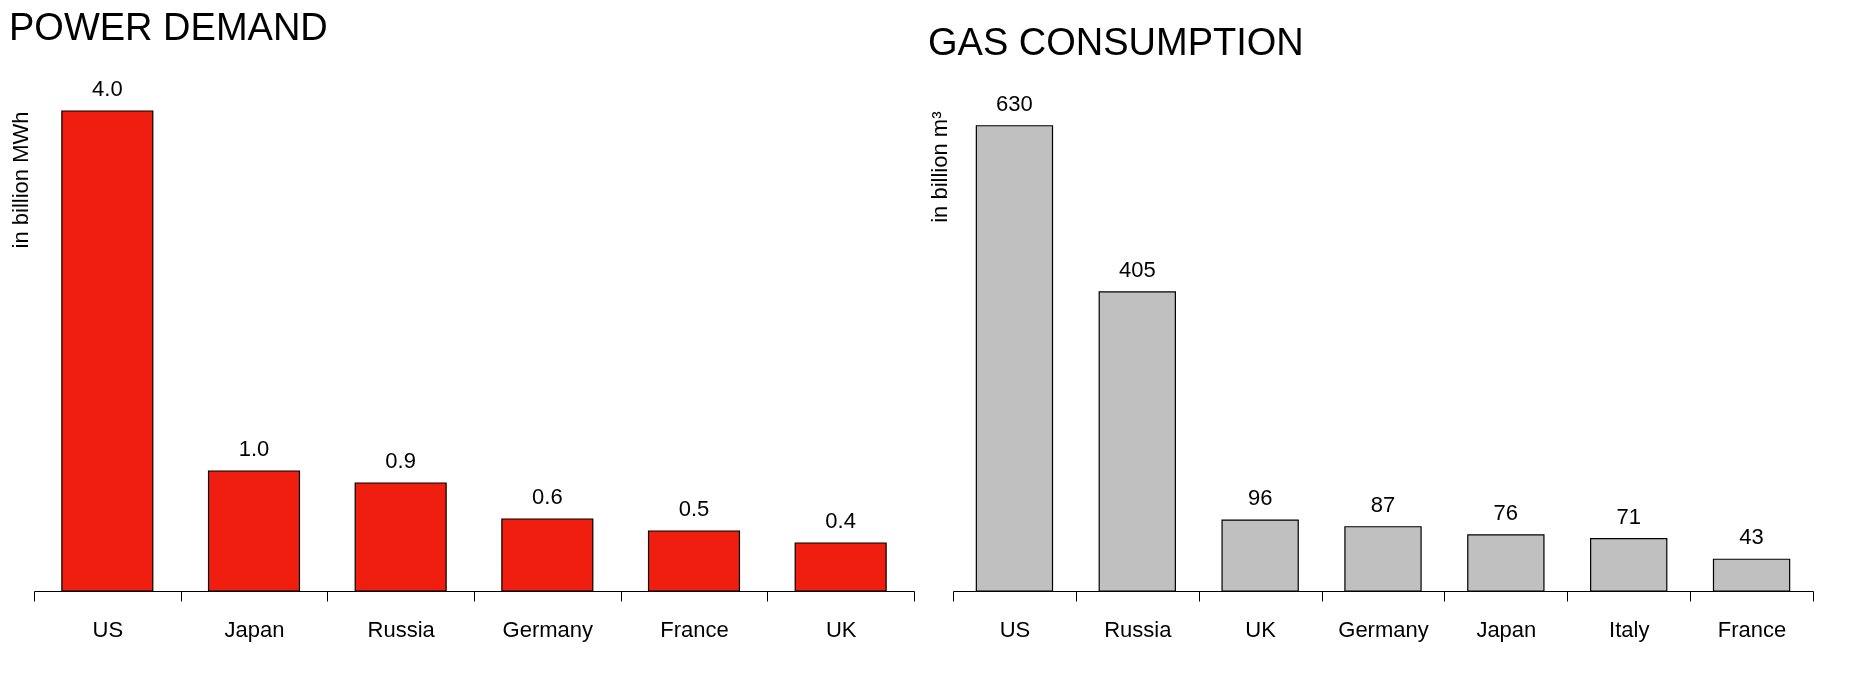  Describe the element at coordinates (107, 88) in the screenshot. I see `data-label: 4.0` at that location.